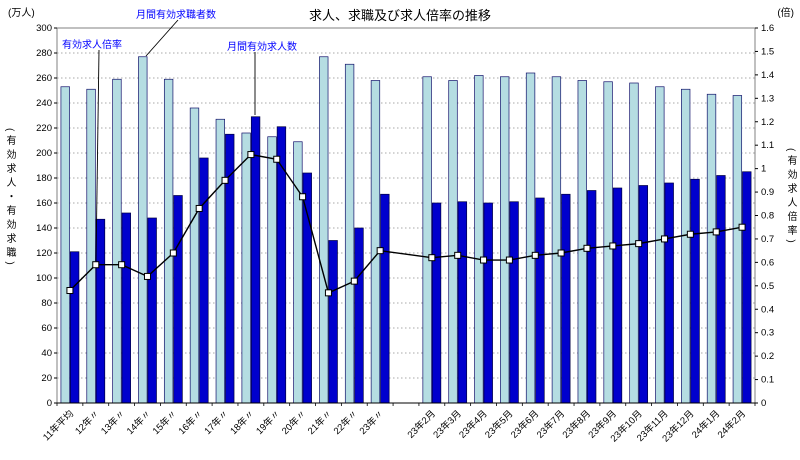  I want to click on right-tick-label: 1.5, so click(767, 51).